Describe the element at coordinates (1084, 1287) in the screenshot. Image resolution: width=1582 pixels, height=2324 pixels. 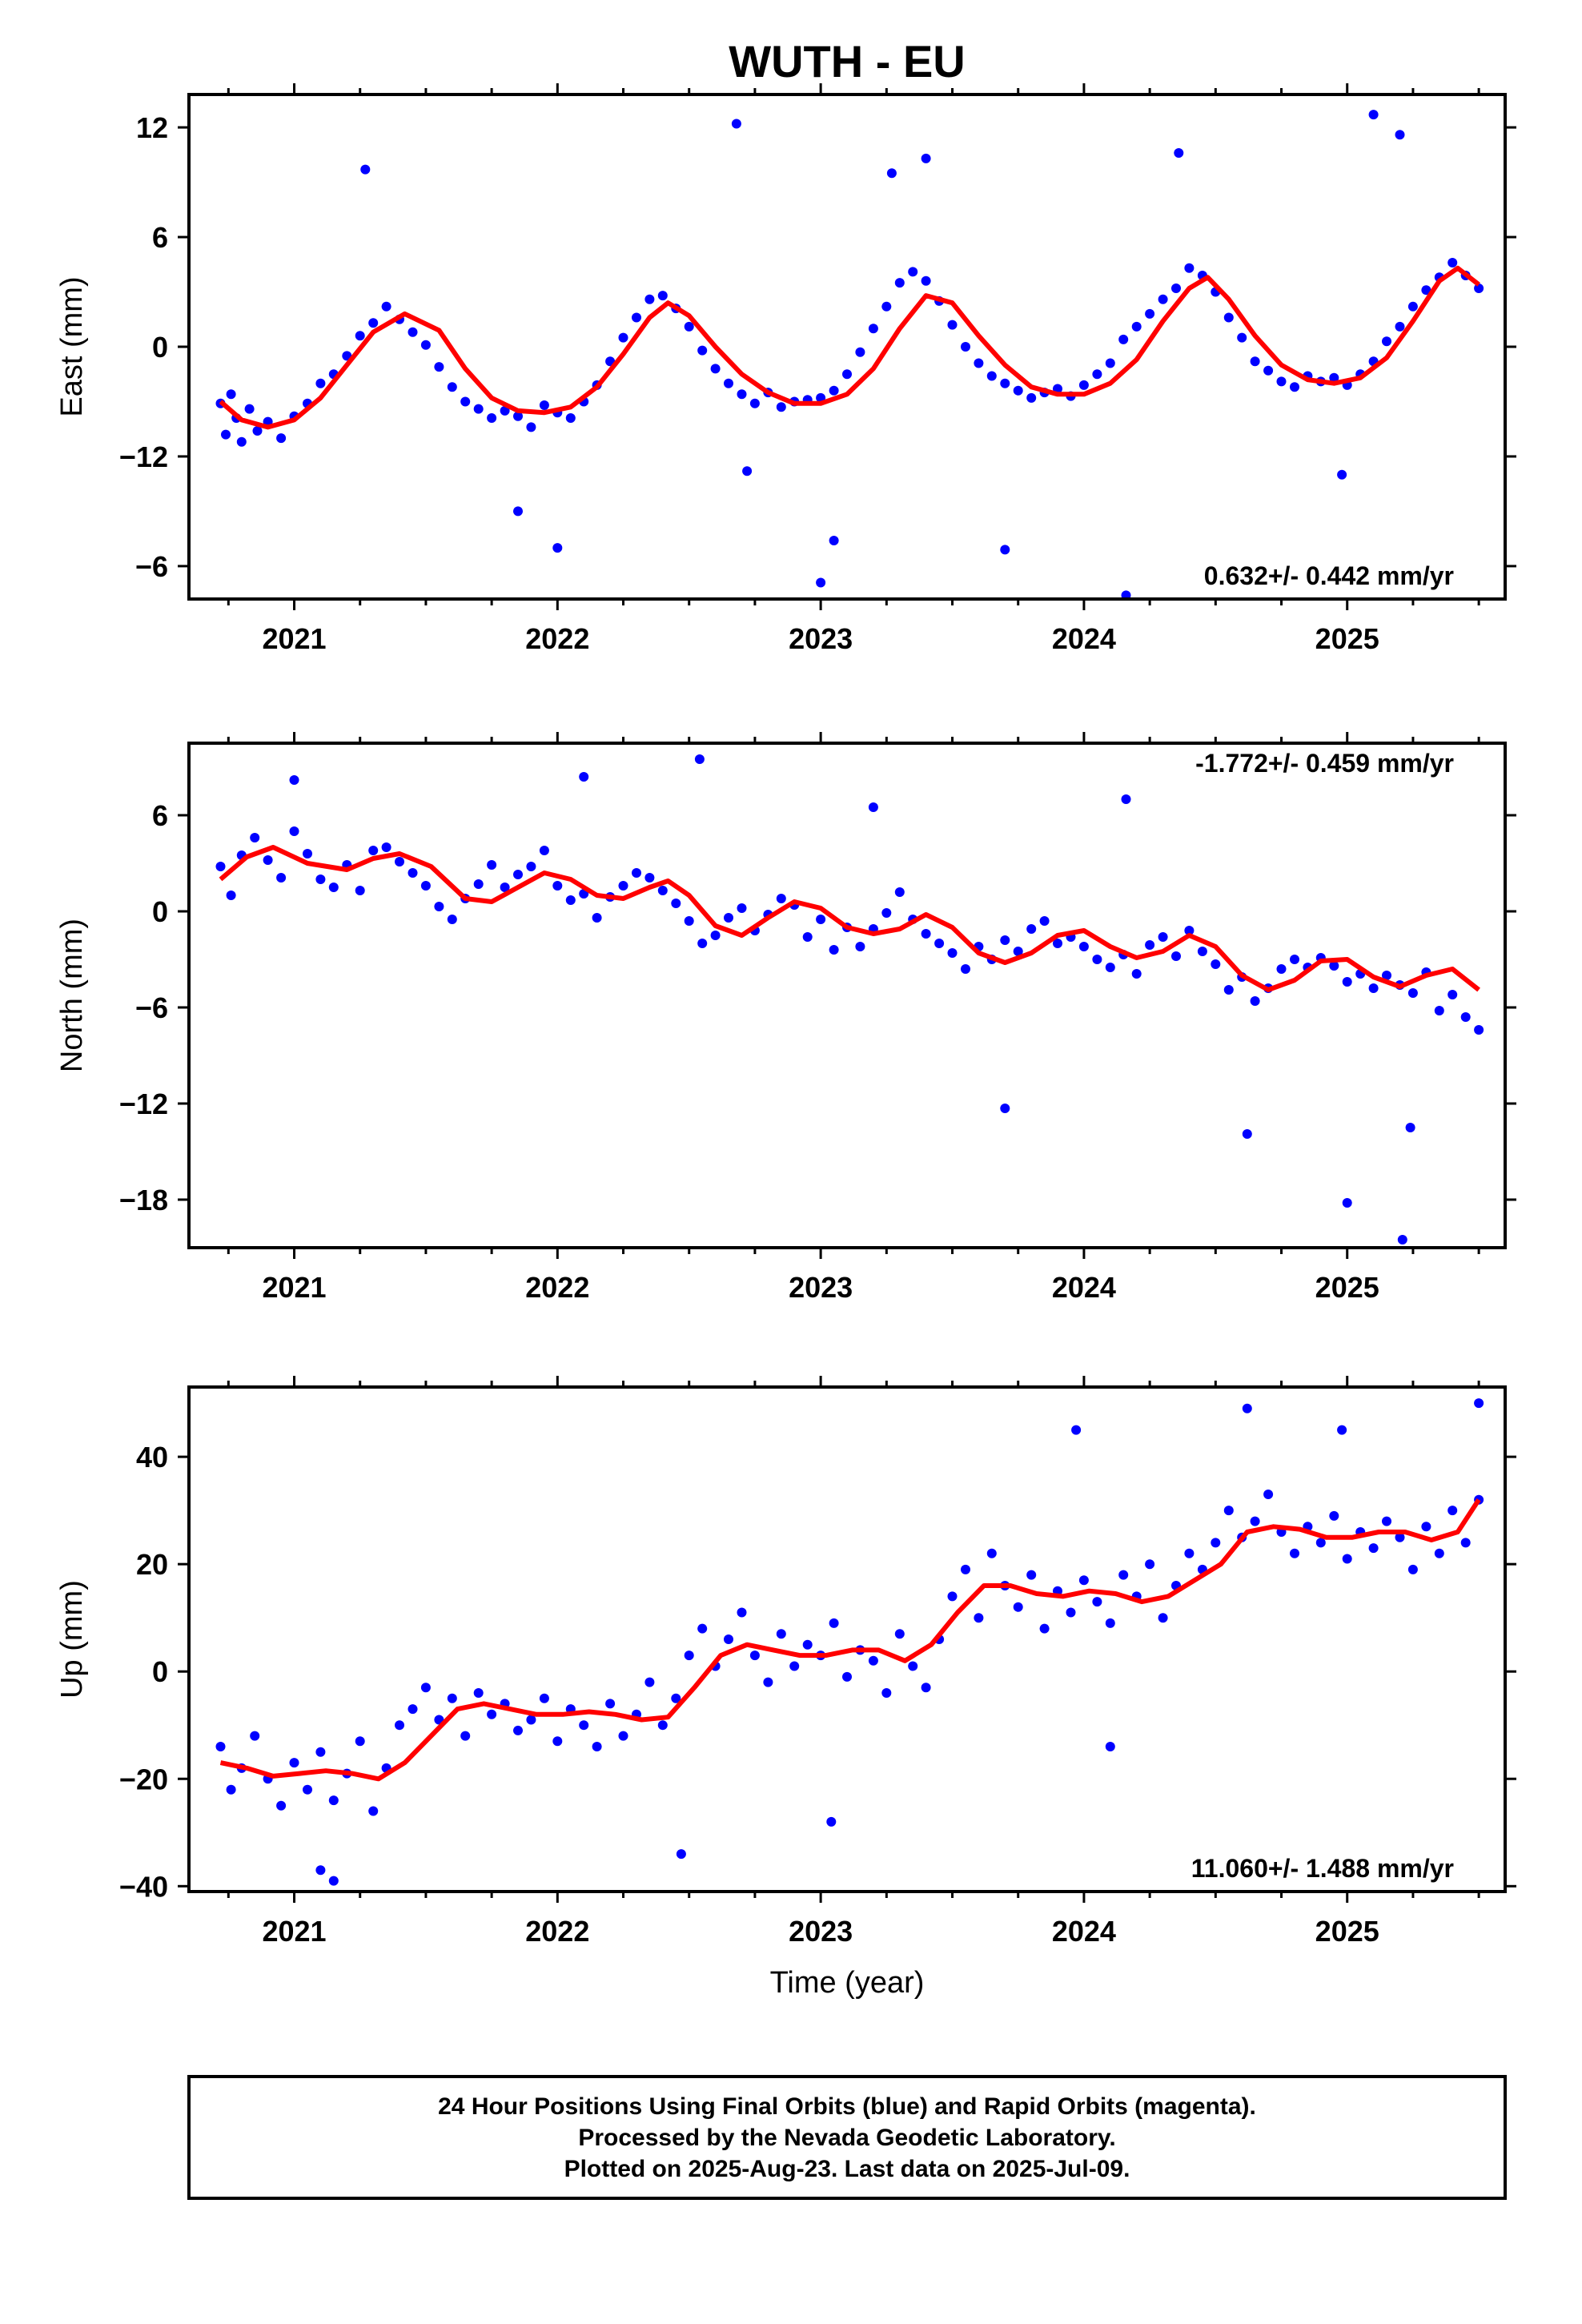
I see `north-xtick-label: 2024` at that location.